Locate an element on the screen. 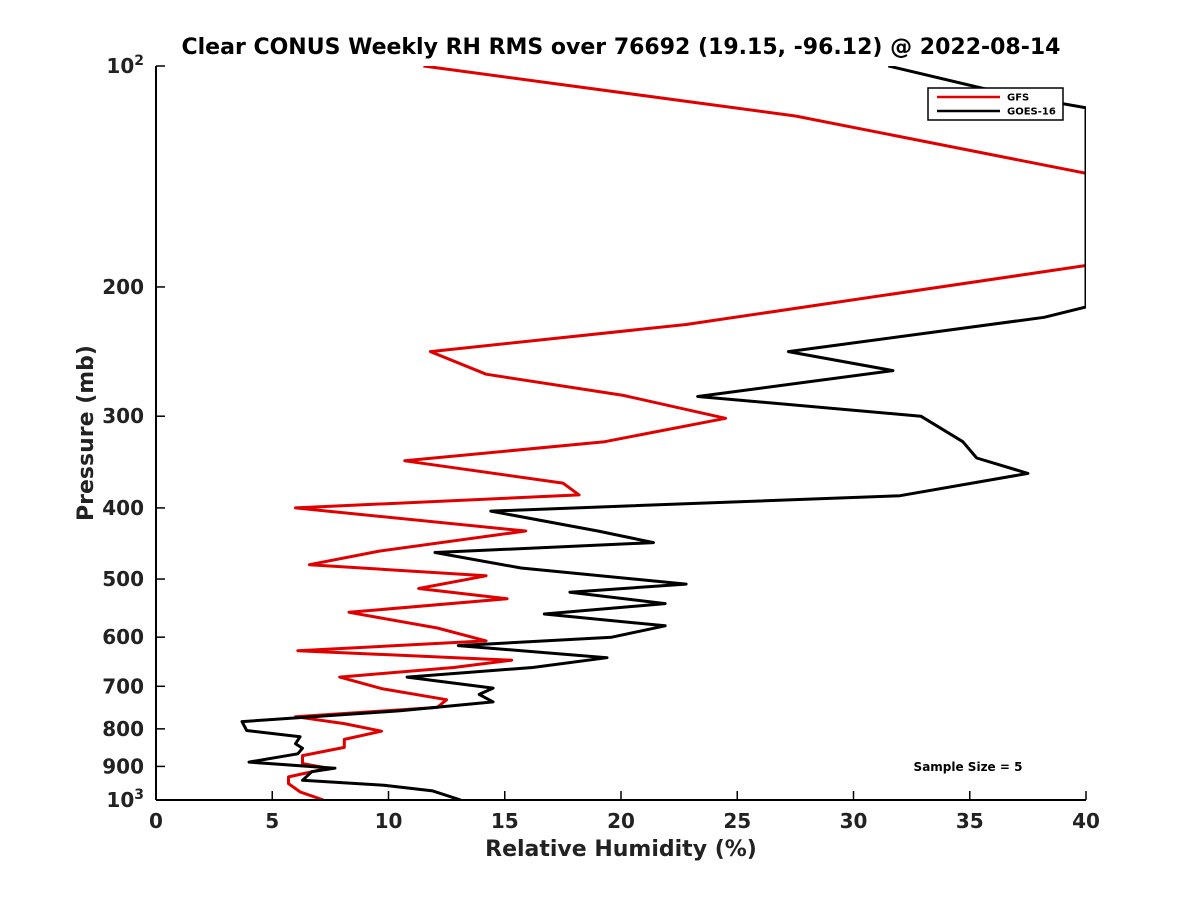 The image size is (1200, 900). legend-label-gfs: GFS is located at coordinates (1018, 98).